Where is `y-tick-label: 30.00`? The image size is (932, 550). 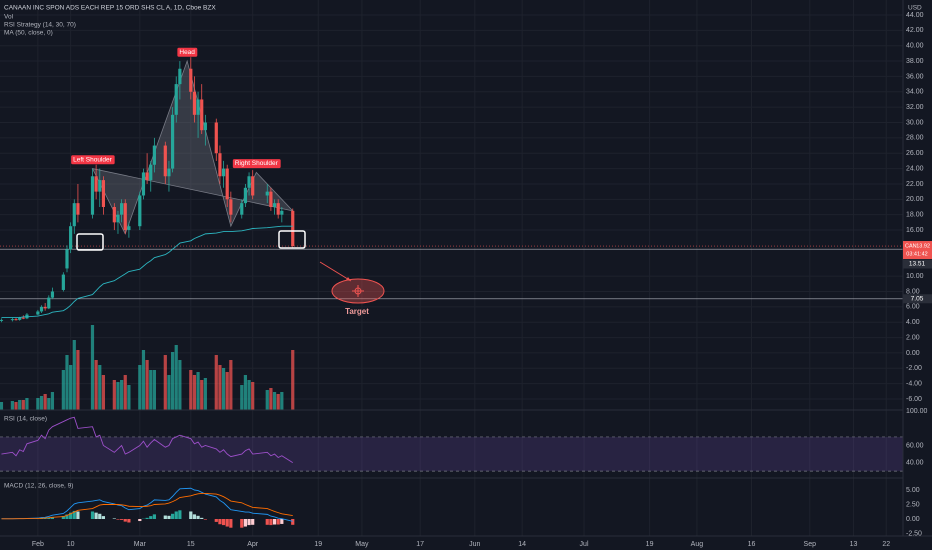
y-tick-label: 30.00 is located at coordinates (915, 122).